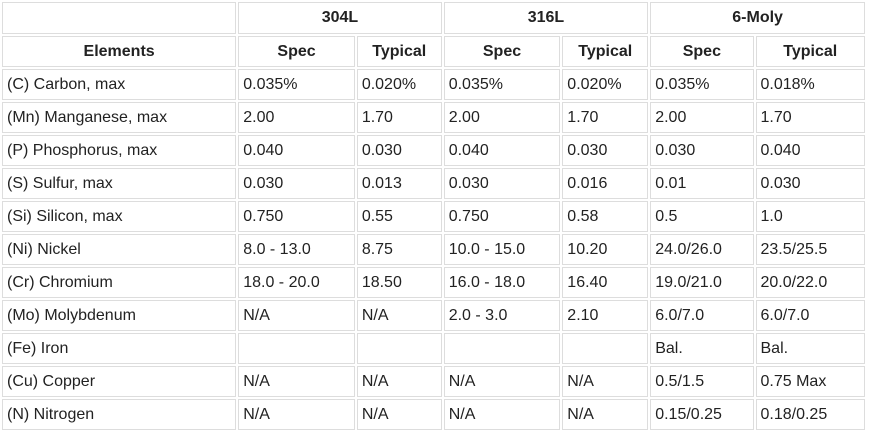 The image size is (869, 436). Describe the element at coordinates (605, 249) in the screenshot. I see `value-cell: 10.20` at that location.